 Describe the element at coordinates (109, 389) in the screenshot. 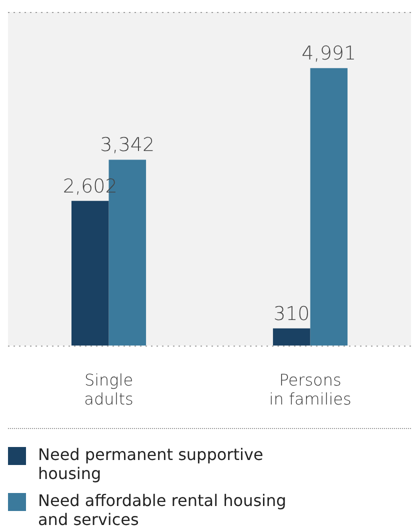

I see `x-tick-label: Single adults` at that location.